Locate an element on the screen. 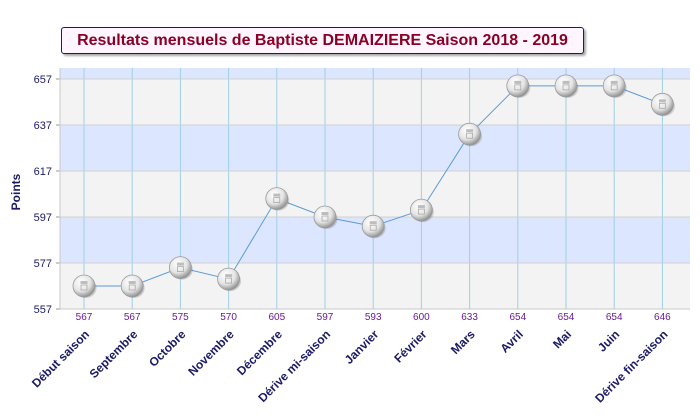  value-label: 605 is located at coordinates (276, 317).